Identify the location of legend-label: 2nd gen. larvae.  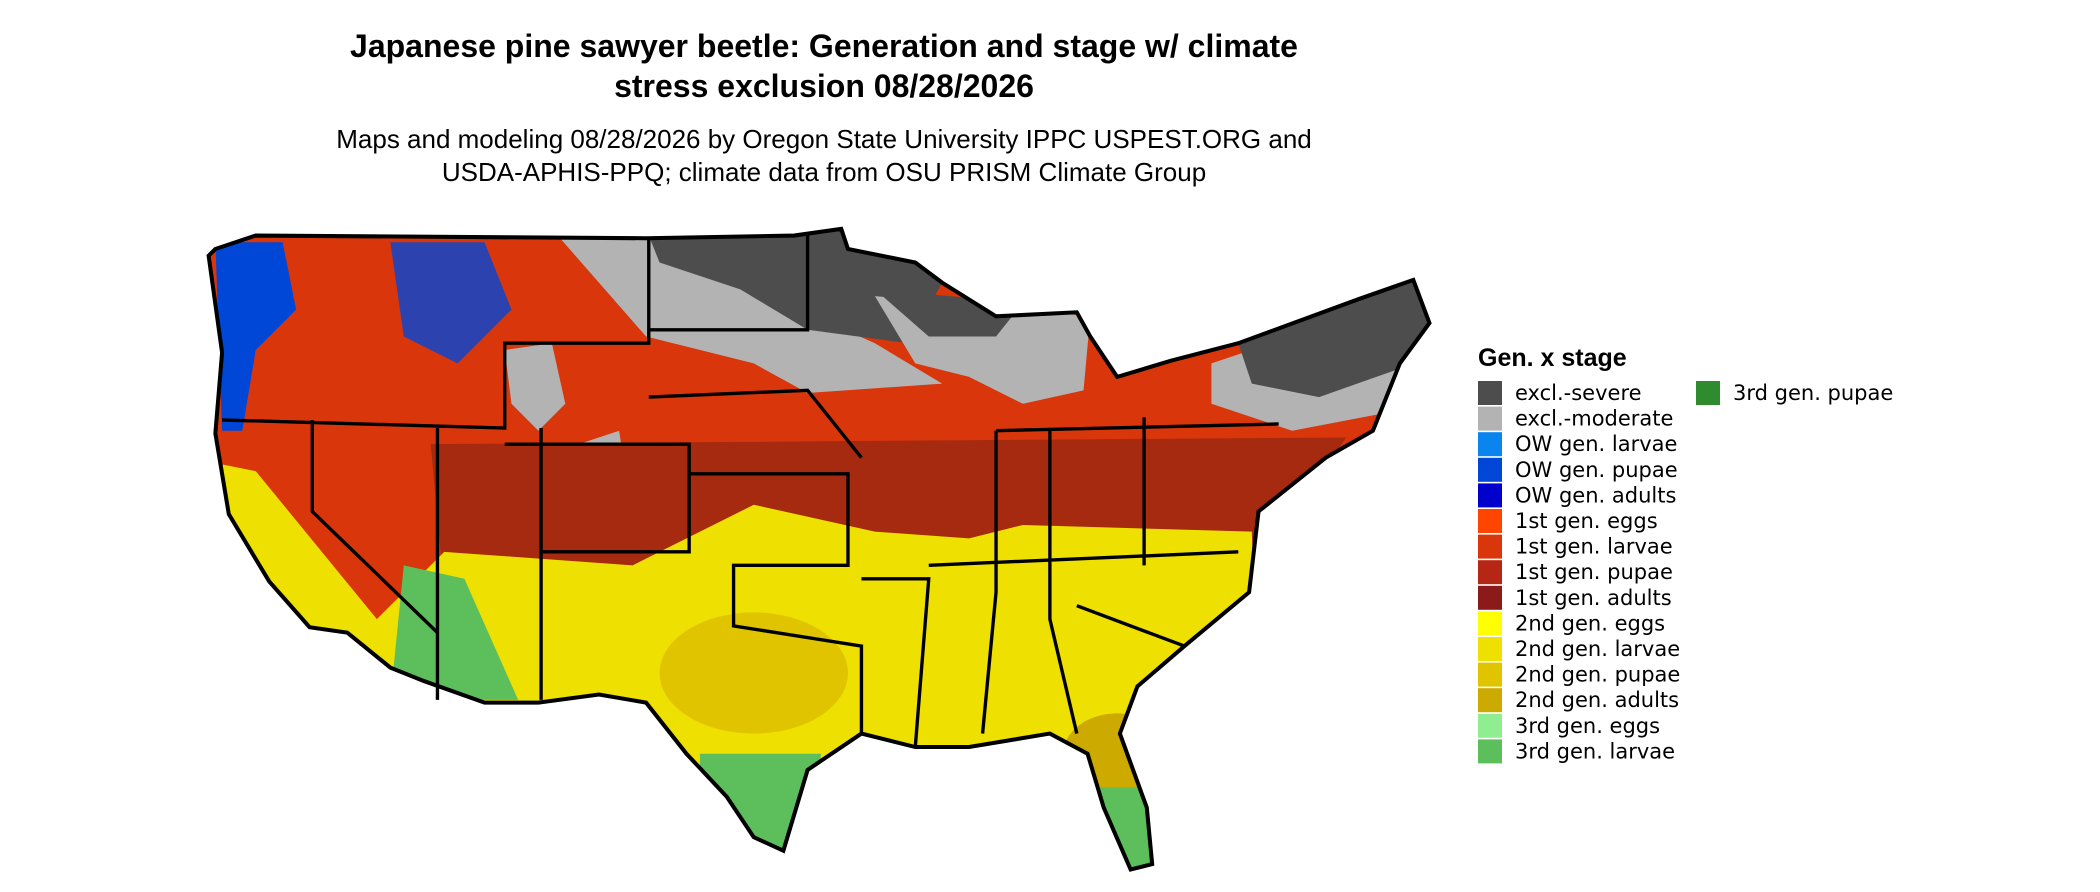
(1597, 649).